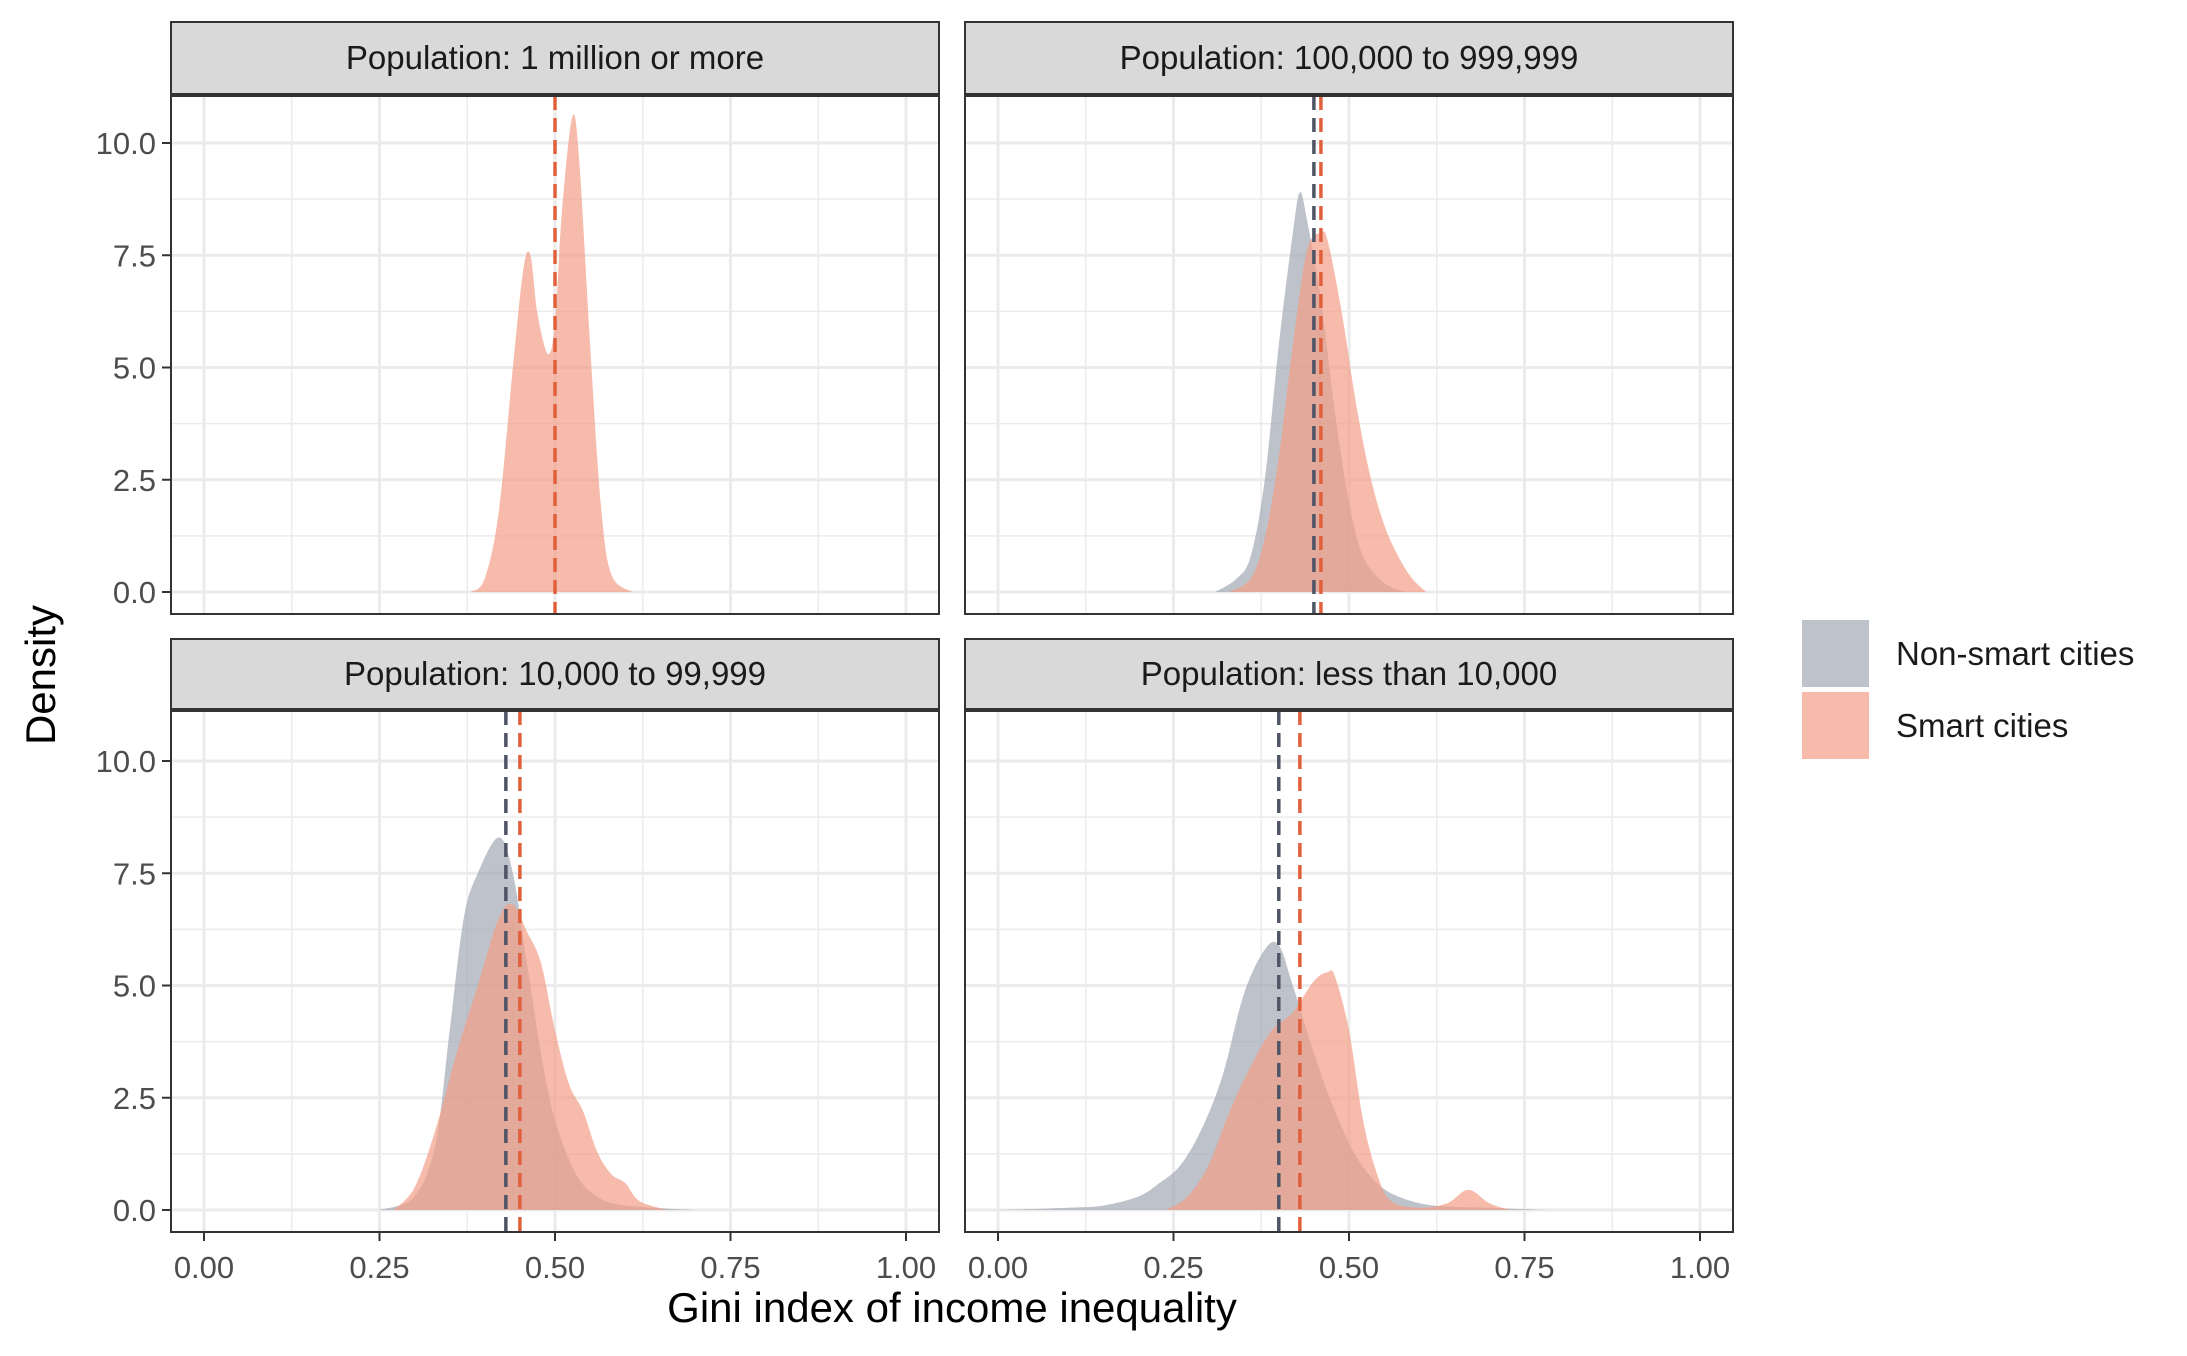  What do you see at coordinates (2015, 653) in the screenshot?
I see `legend-label: Non-smart cities` at bounding box center [2015, 653].